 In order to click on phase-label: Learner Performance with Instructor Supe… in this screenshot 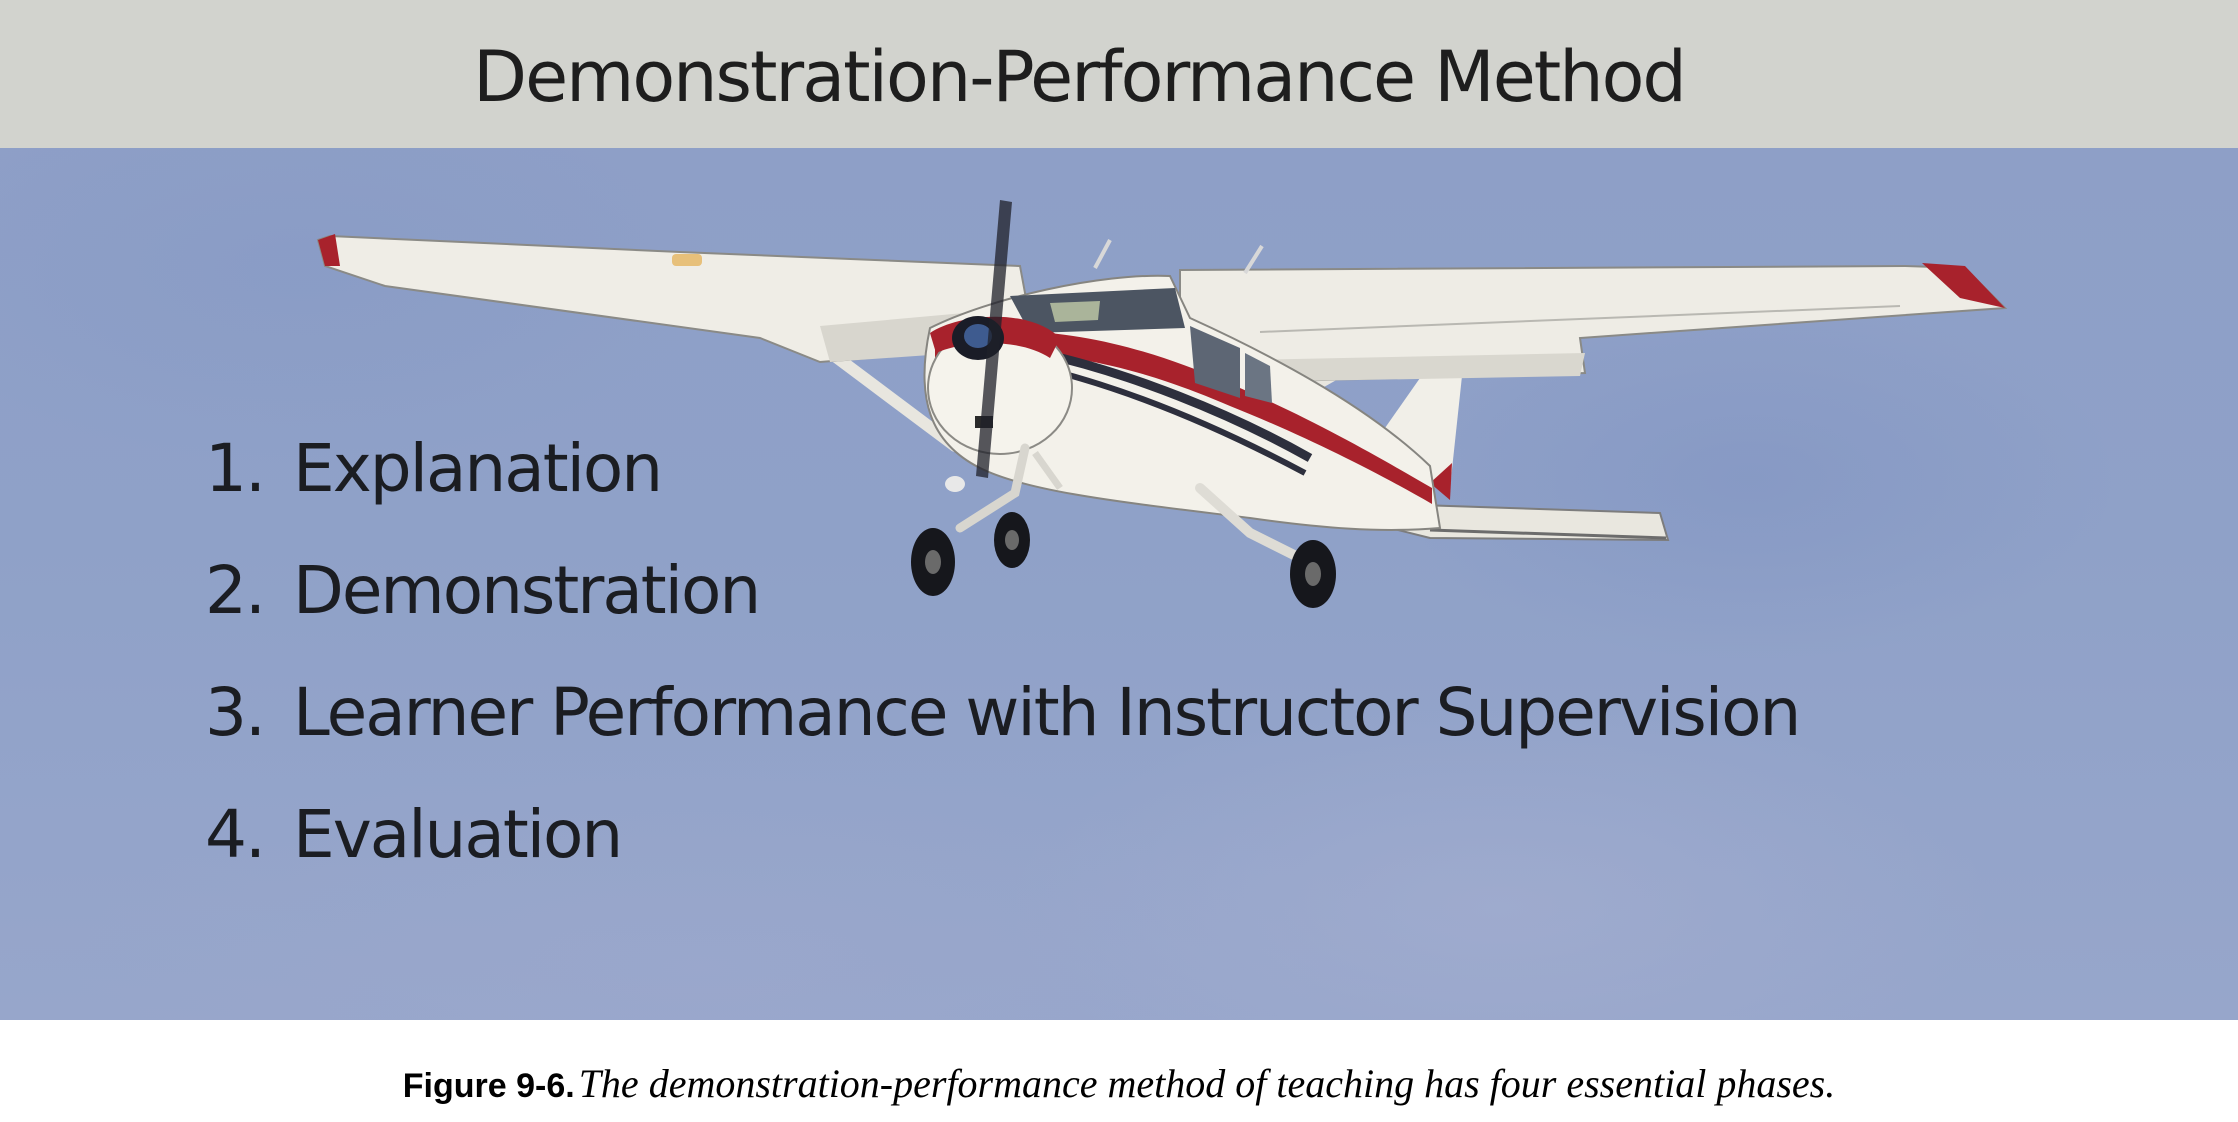, I will do `click(1047, 712)`.